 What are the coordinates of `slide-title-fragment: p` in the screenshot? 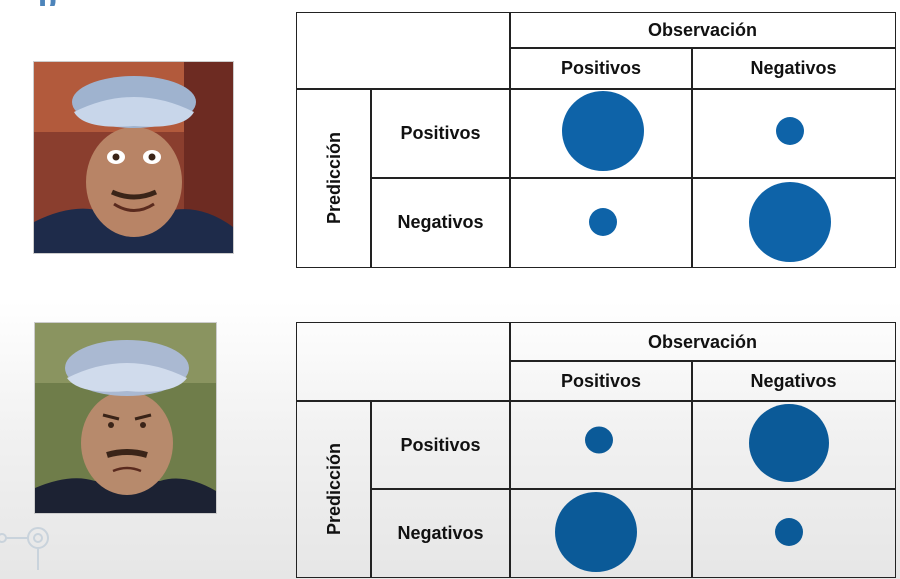 It's located at (48, 3).